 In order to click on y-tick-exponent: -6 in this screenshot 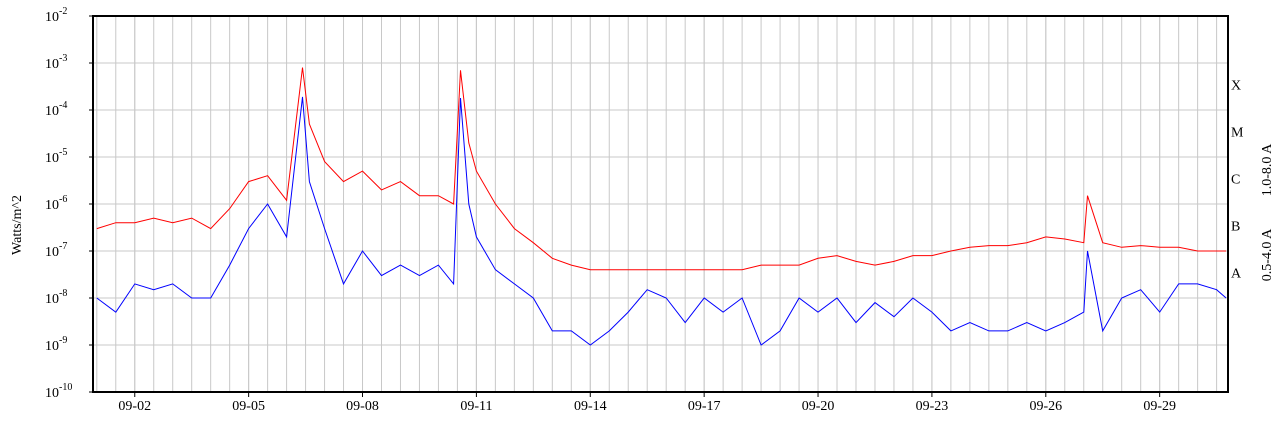, I will do `click(63, 199)`.